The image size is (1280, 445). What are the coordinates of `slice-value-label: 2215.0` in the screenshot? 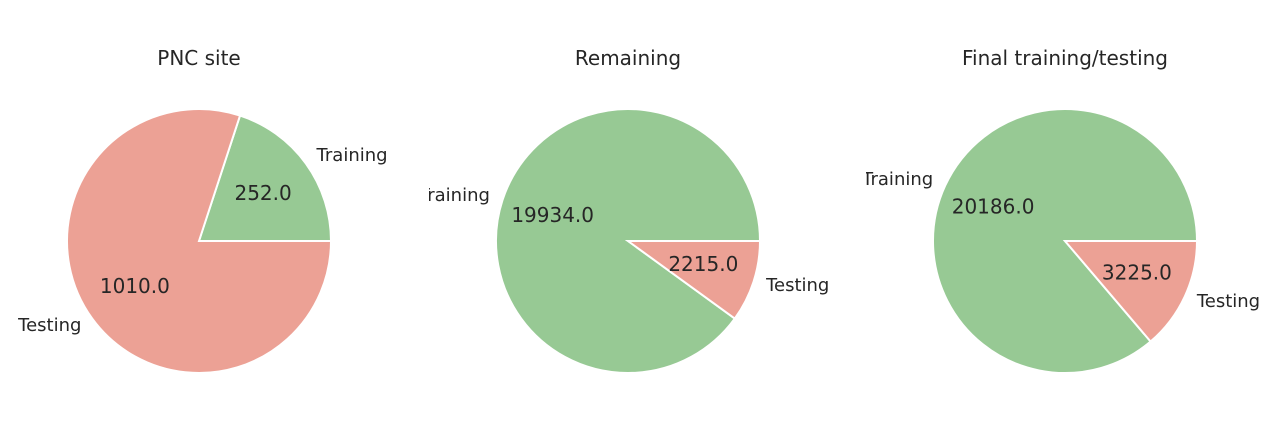 It's located at (703, 264).